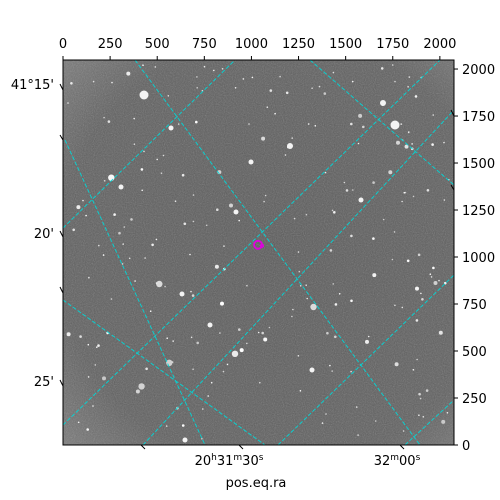 The width and height of the screenshot is (500, 500). What do you see at coordinates (280, 456) in the screenshot?
I see `ra-axis-labels: 20h31m30s 32m00s` at bounding box center [280, 456].